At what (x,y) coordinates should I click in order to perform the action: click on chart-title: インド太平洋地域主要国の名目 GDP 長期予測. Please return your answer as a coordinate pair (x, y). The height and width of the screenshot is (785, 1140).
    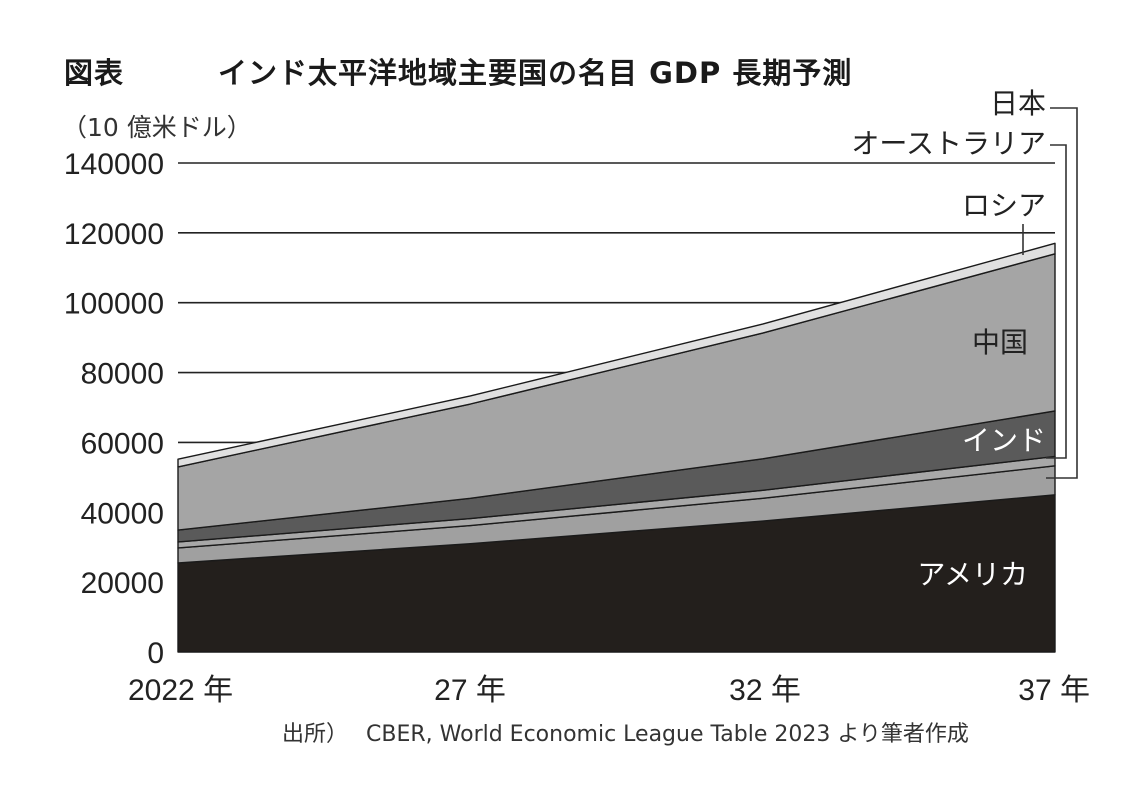
    Looking at the image, I should click on (535, 73).